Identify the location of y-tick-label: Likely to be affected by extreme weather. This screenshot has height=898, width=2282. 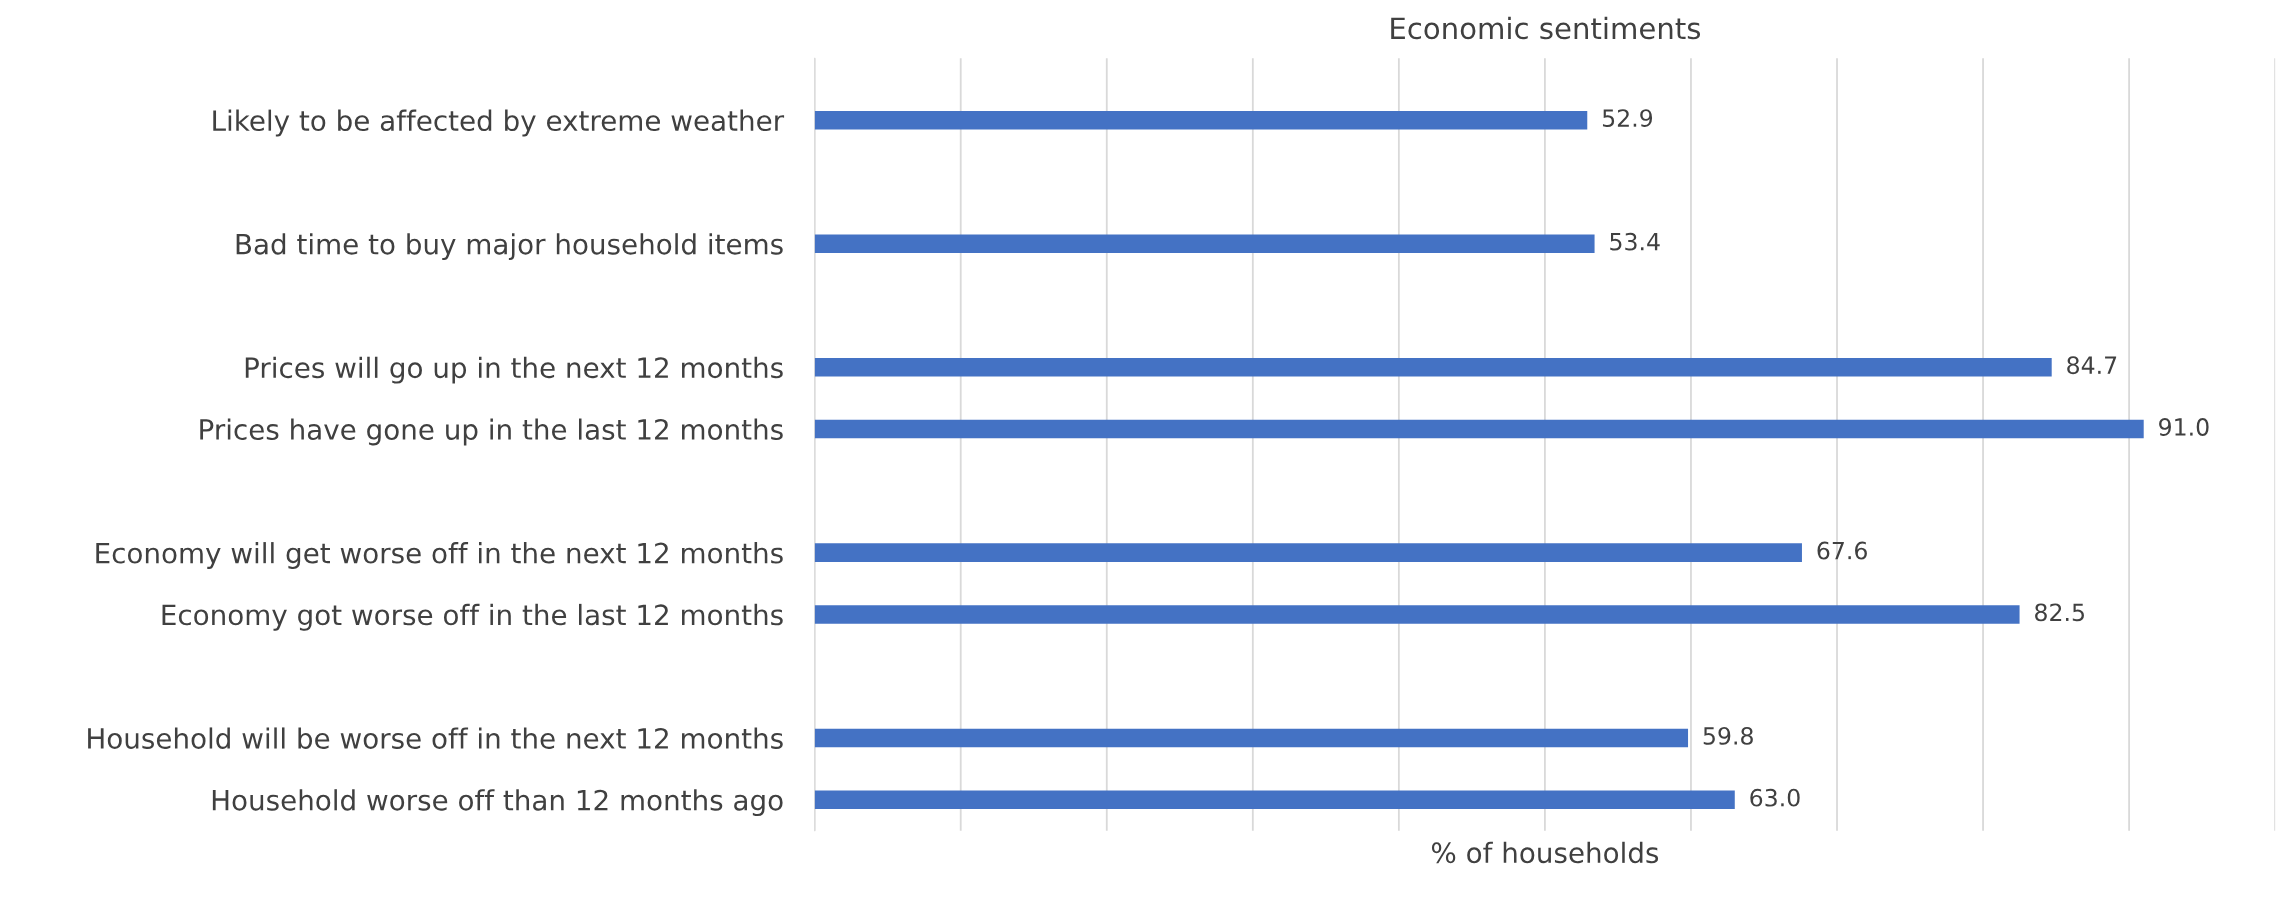
(499, 123).